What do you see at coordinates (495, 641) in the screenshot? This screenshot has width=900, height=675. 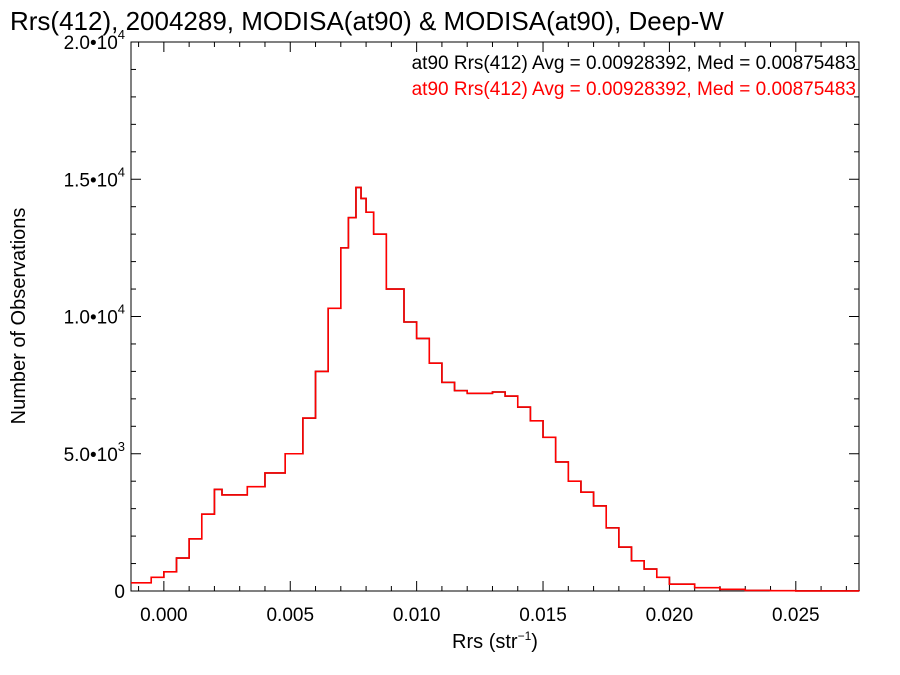 I see `x-axis-label: Rrs (str−1)` at bounding box center [495, 641].